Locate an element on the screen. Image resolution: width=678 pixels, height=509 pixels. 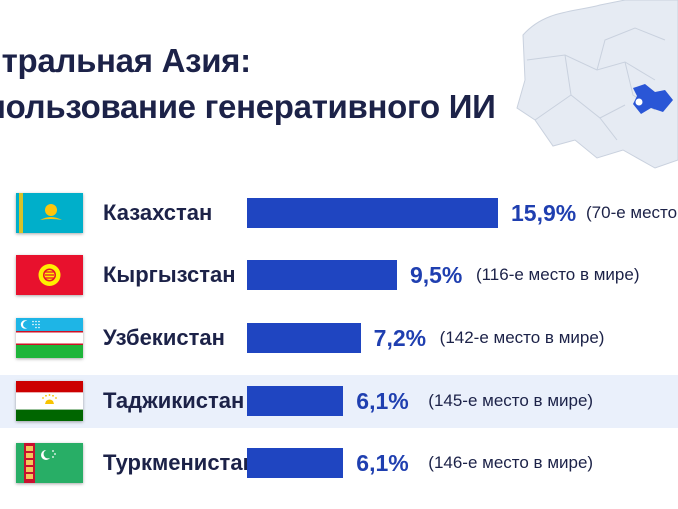
central-asia-map-icon is located at coordinates (597, 84).